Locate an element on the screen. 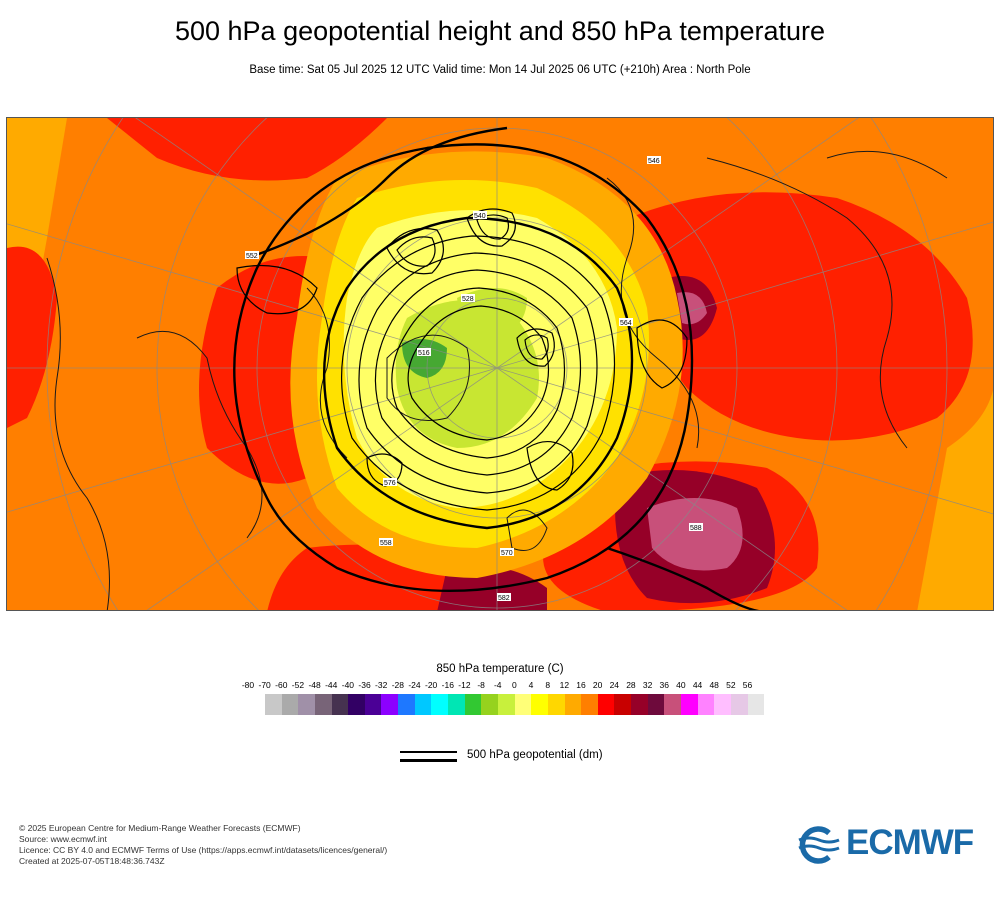 The image size is (1000, 900). temperature-field-very-cold is located at coordinates (467, 374).